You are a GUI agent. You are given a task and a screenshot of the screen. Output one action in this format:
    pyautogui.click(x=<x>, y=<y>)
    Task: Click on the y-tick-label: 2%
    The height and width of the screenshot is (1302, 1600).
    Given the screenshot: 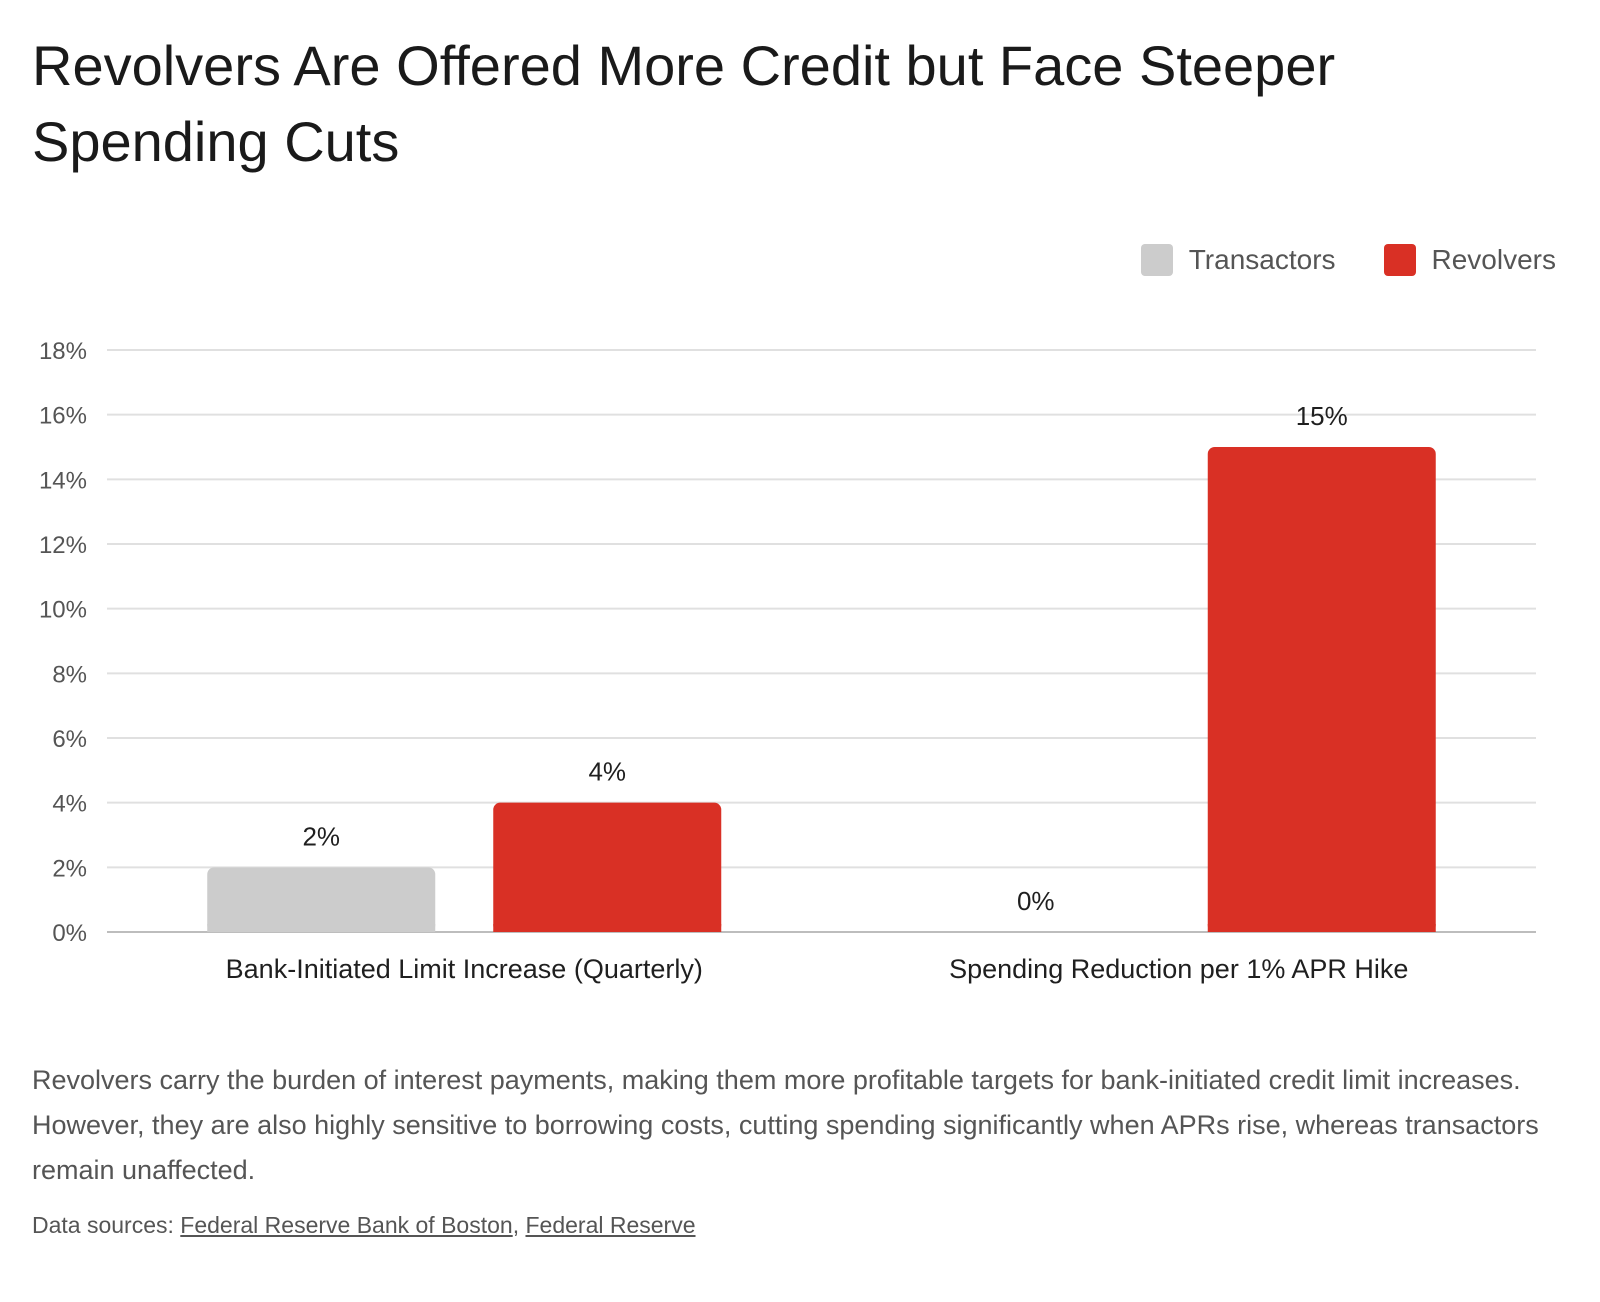 What is the action you would take?
    pyautogui.click(x=69, y=868)
    